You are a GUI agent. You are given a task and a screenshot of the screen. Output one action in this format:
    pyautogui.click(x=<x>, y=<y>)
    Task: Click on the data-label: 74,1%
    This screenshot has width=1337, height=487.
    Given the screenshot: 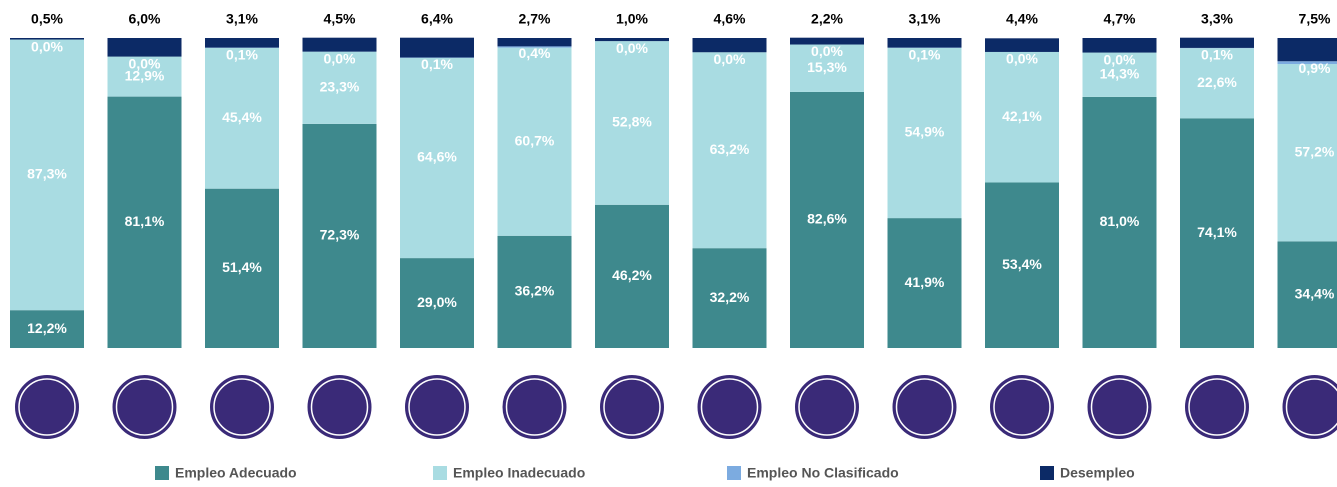 What is the action you would take?
    pyautogui.click(x=1217, y=232)
    